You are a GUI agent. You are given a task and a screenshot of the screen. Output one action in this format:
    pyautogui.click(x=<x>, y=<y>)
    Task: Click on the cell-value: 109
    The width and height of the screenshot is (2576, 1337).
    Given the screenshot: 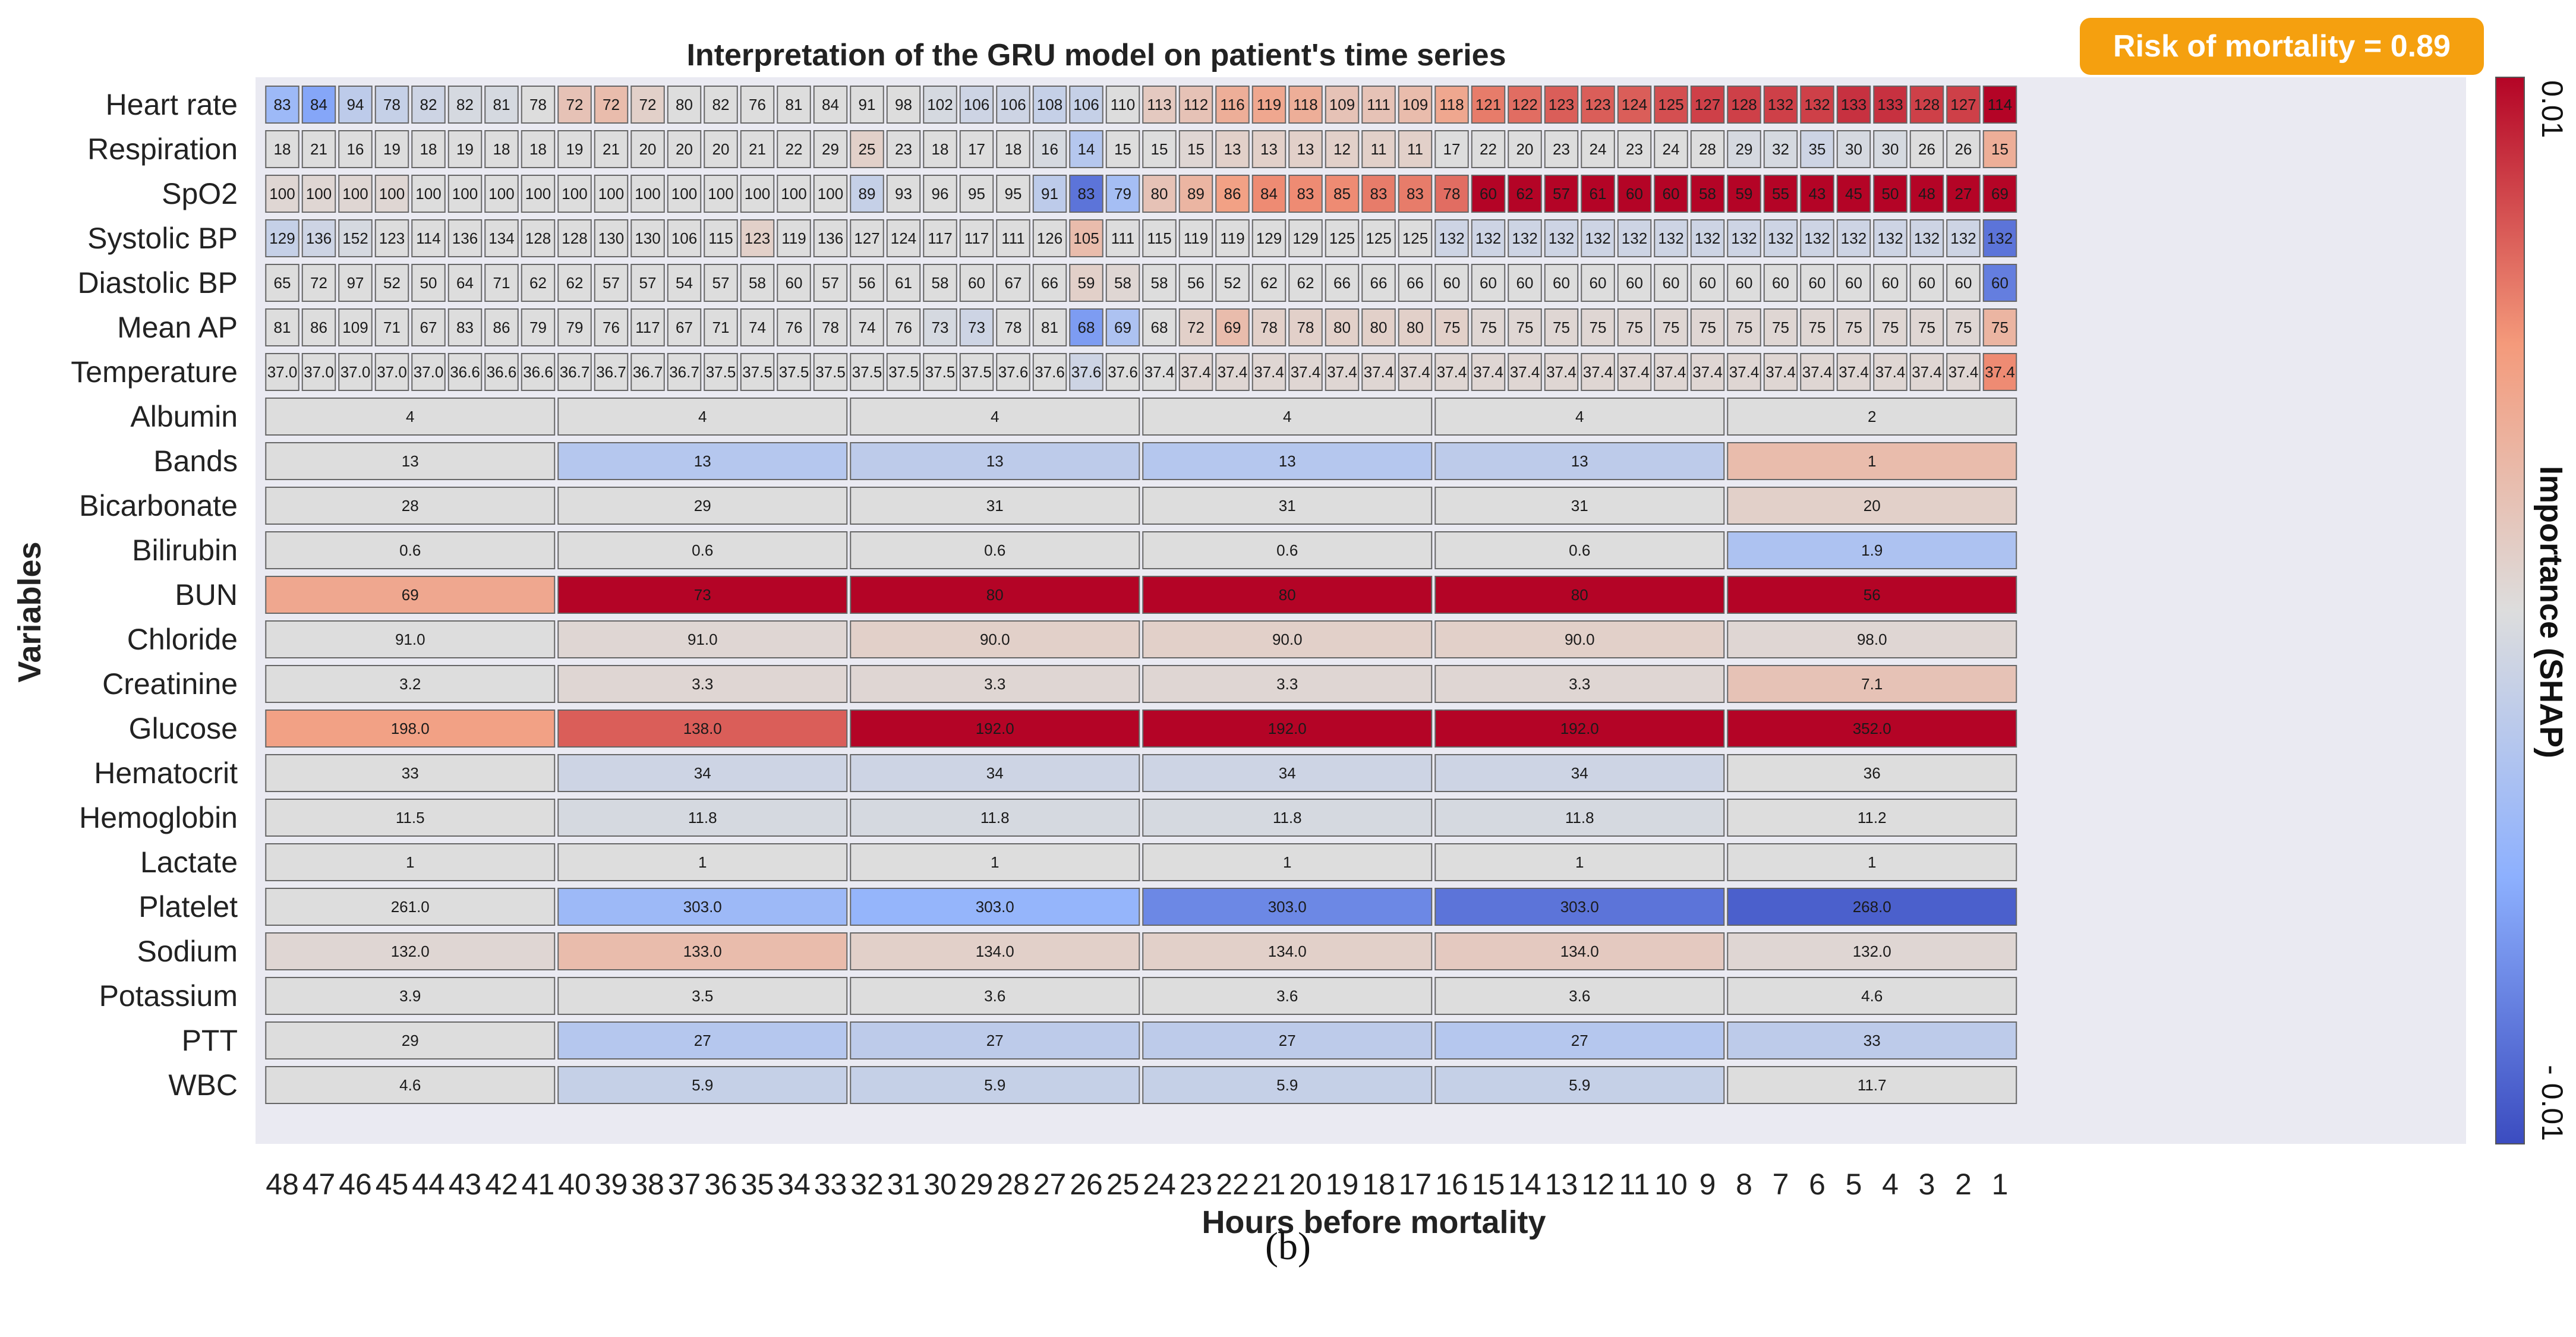 What is the action you would take?
    pyautogui.click(x=1342, y=104)
    